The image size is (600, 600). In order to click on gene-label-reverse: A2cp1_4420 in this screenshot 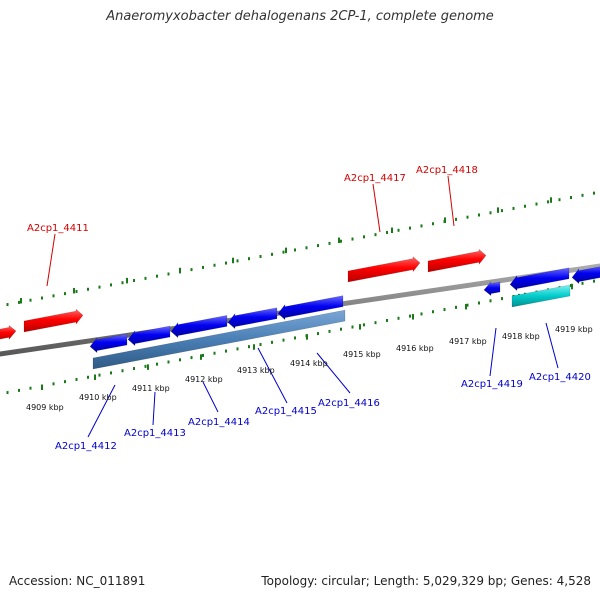, I will do `click(560, 377)`.